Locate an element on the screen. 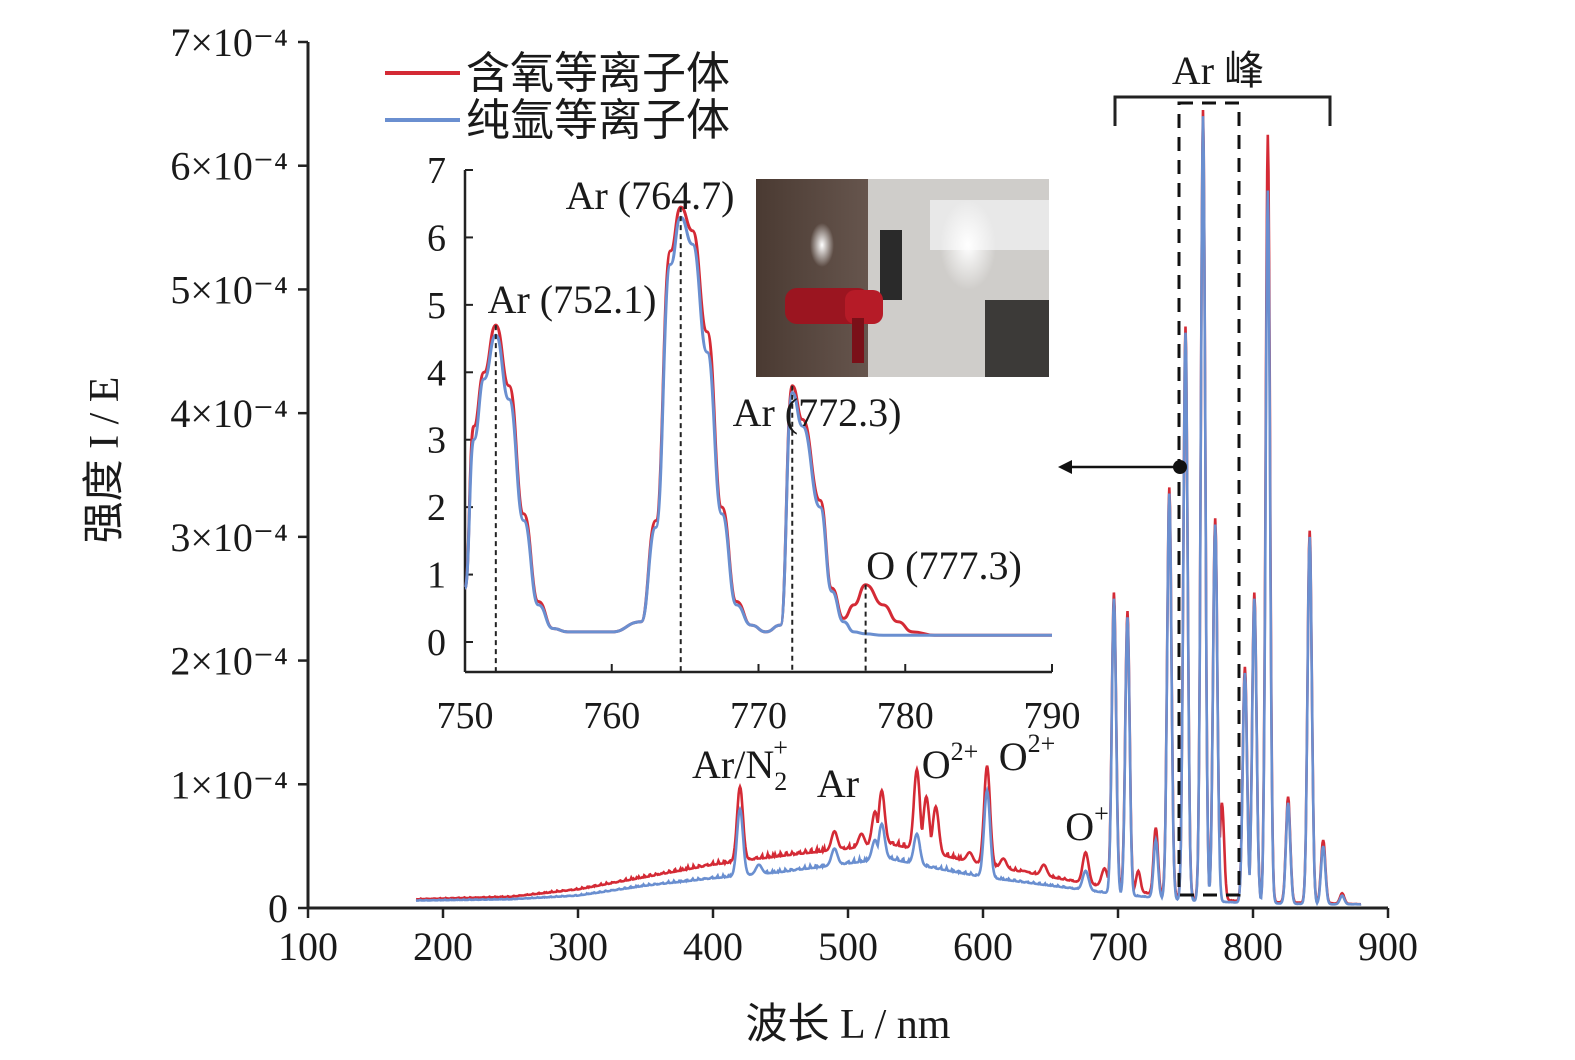 Image resolution: width=1575 pixels, height=1060 pixels. inset-series-argon is located at coordinates (757, 426).